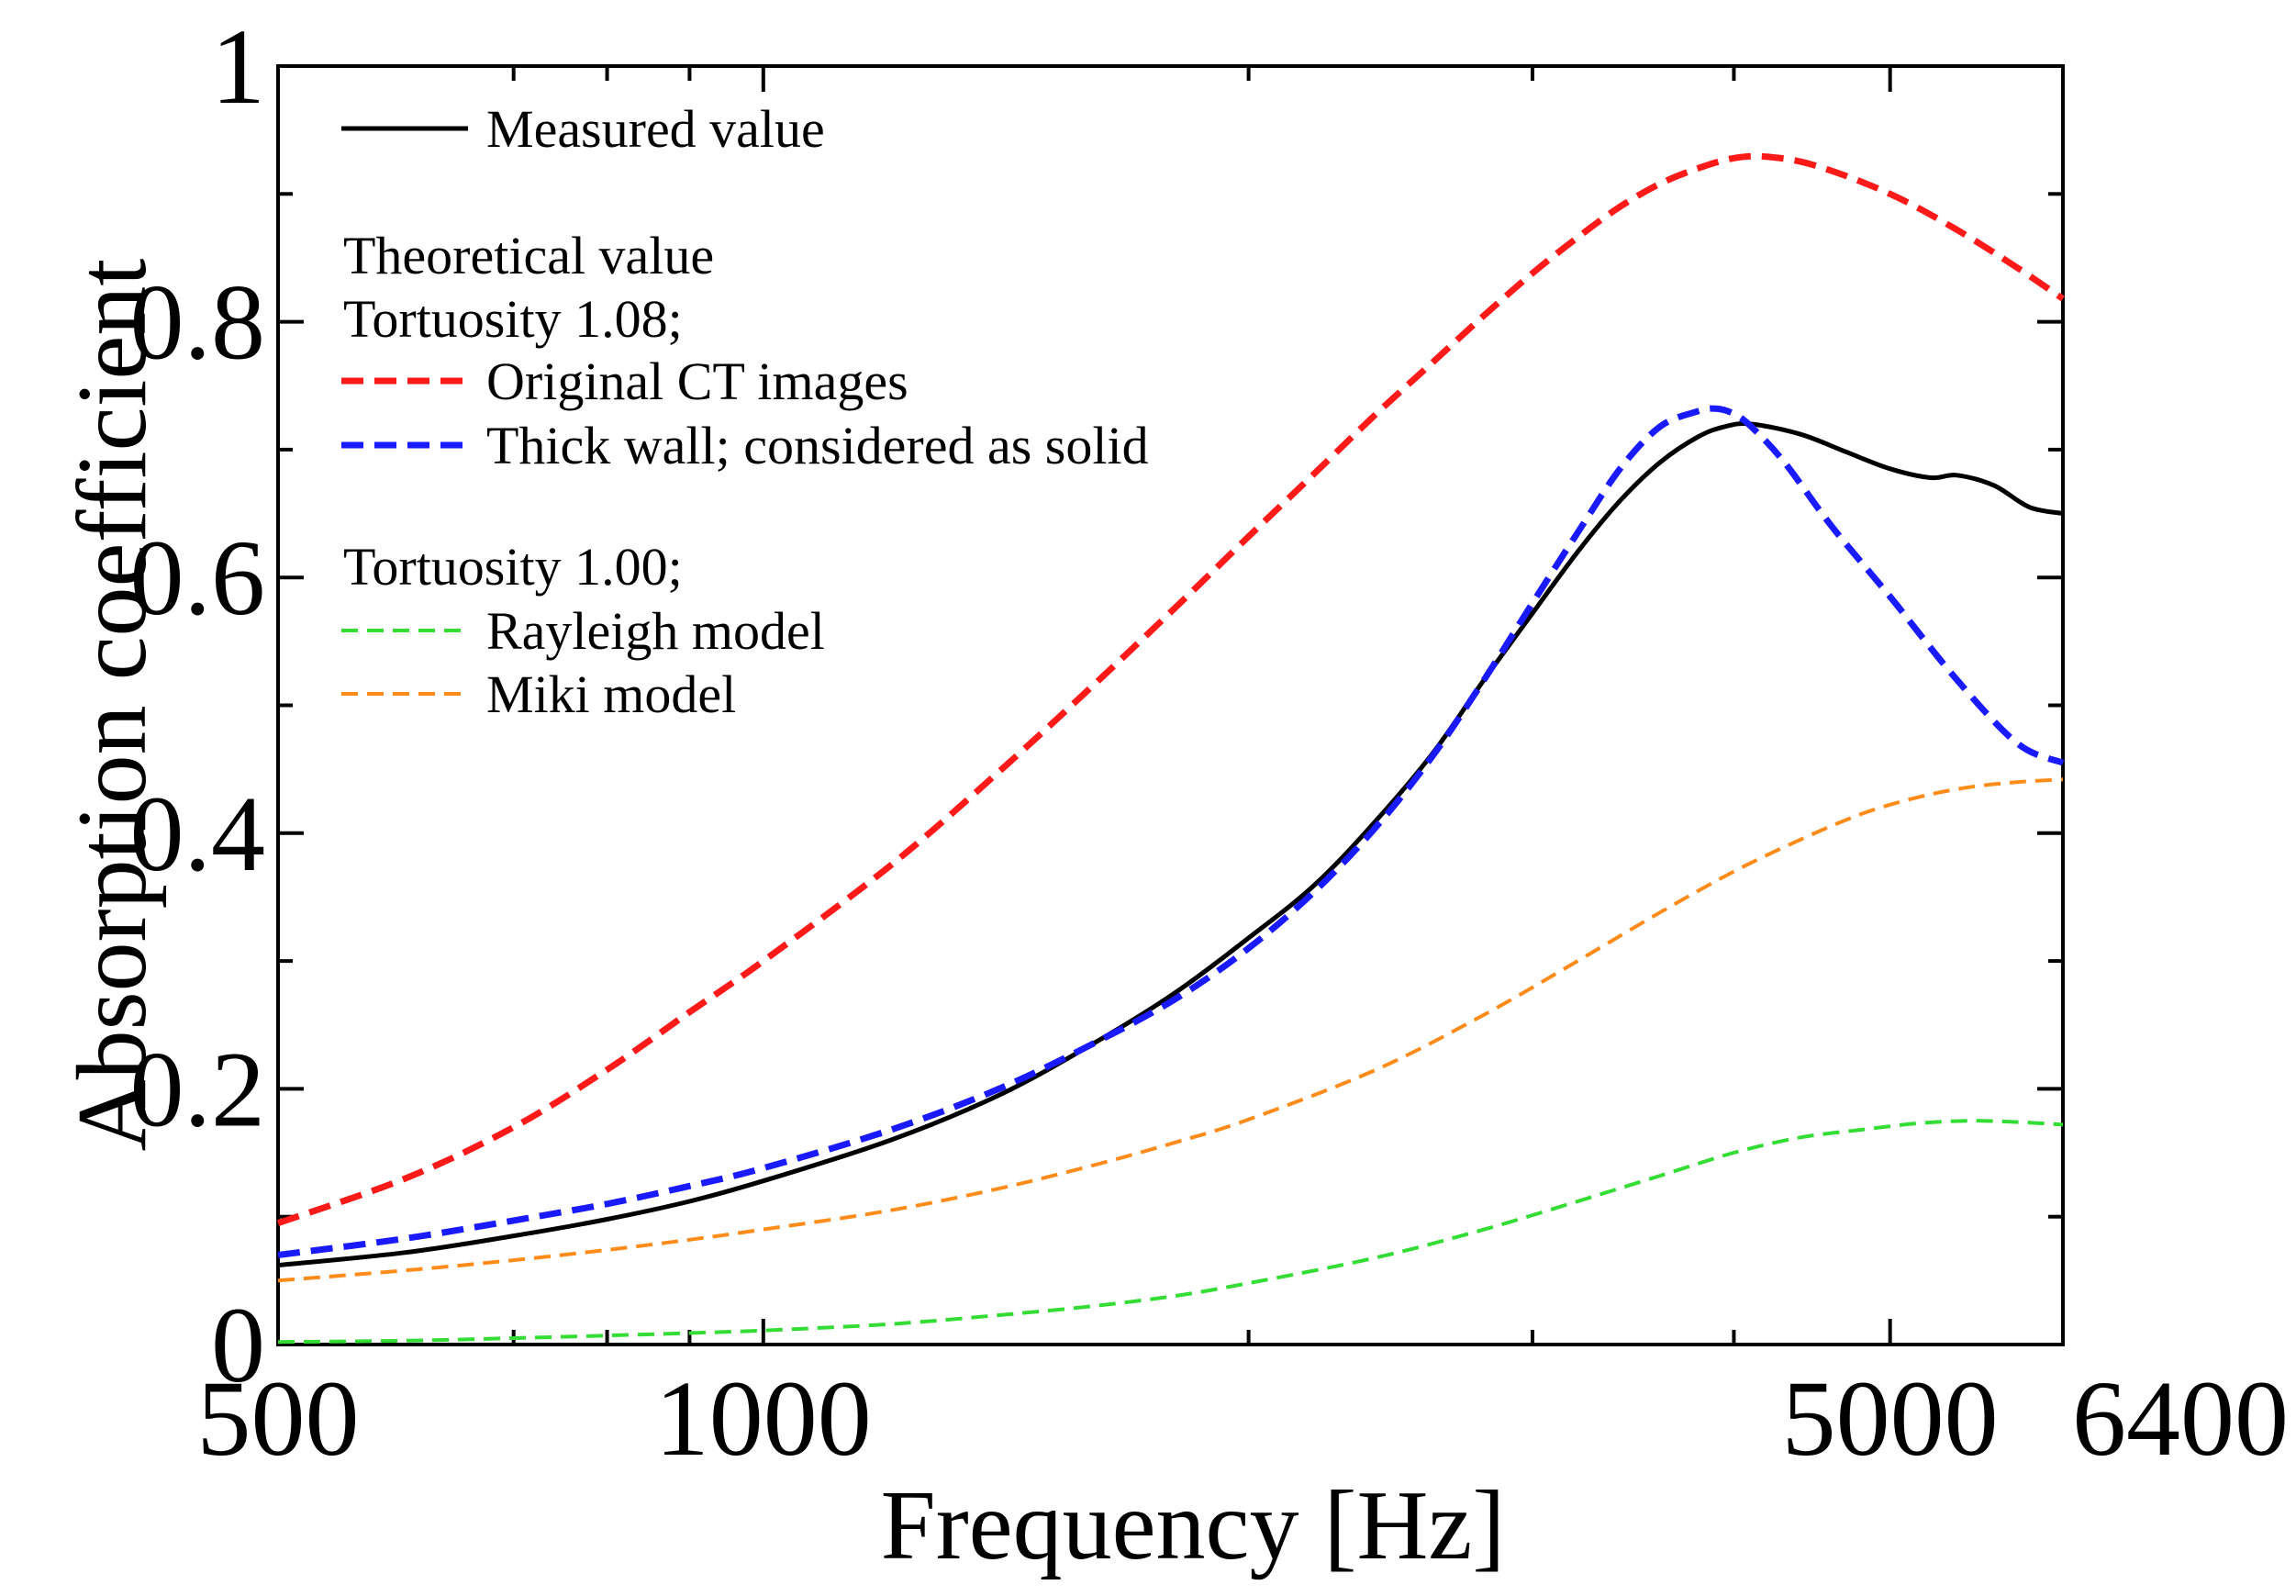  I want to click on x-tick-labels: 500 1000 5000 6400, so click(1243, 1418).